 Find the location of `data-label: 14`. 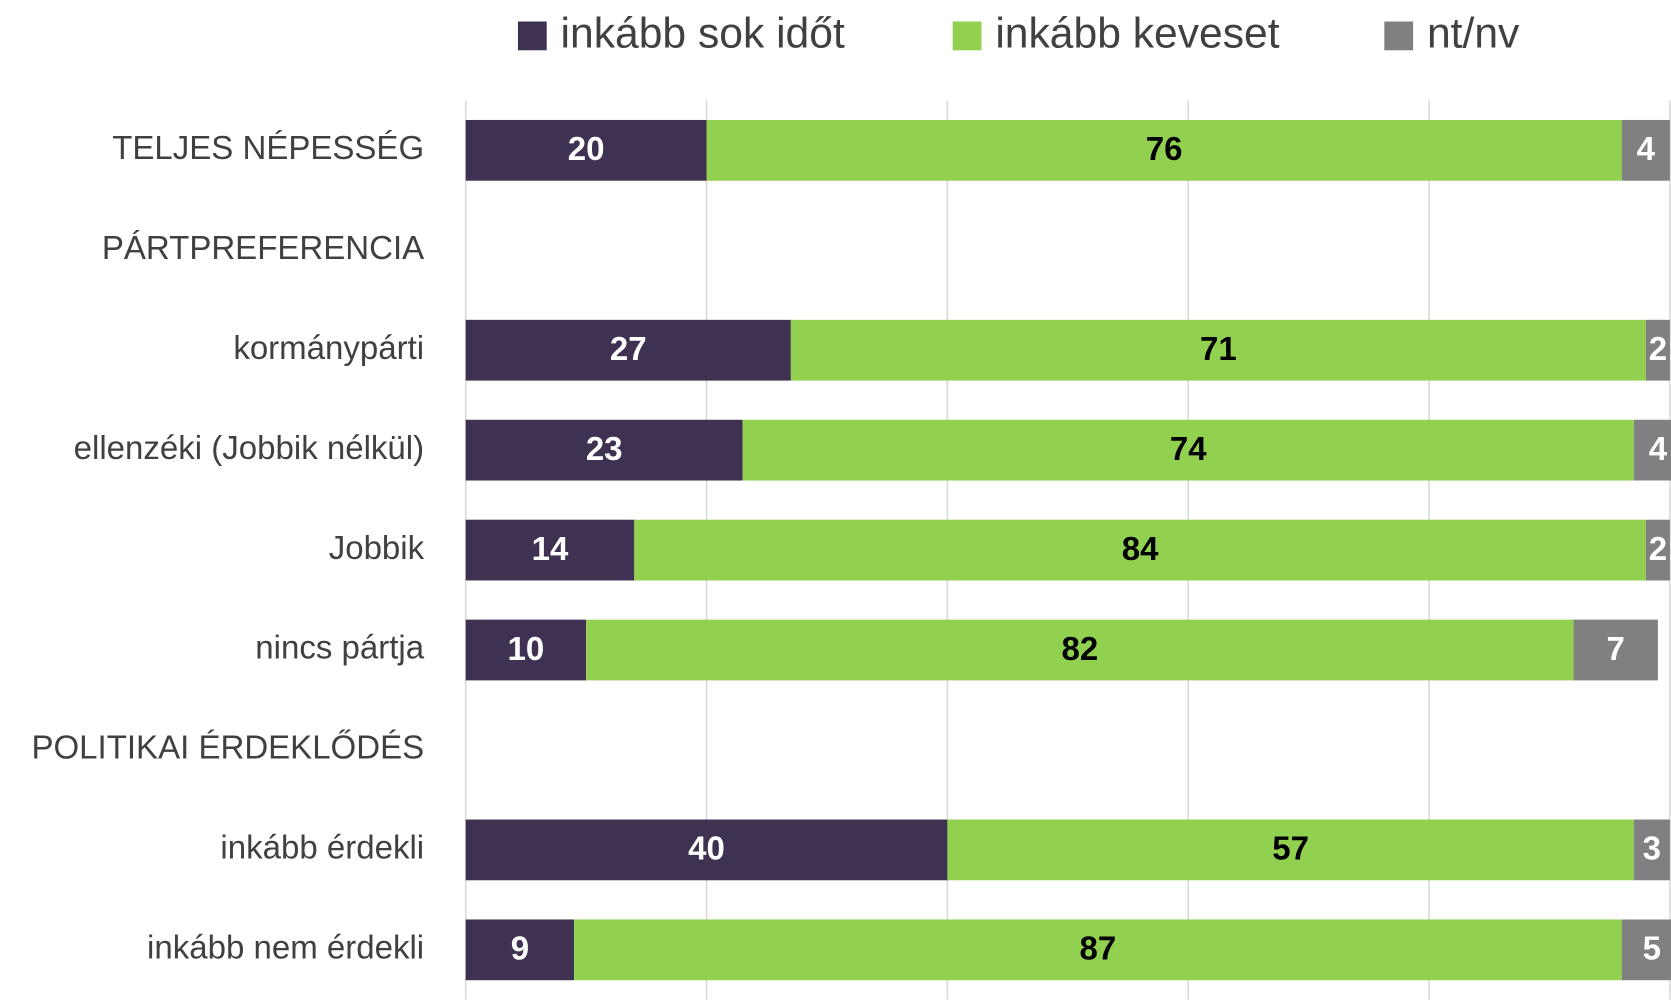

data-label: 14 is located at coordinates (550, 548).